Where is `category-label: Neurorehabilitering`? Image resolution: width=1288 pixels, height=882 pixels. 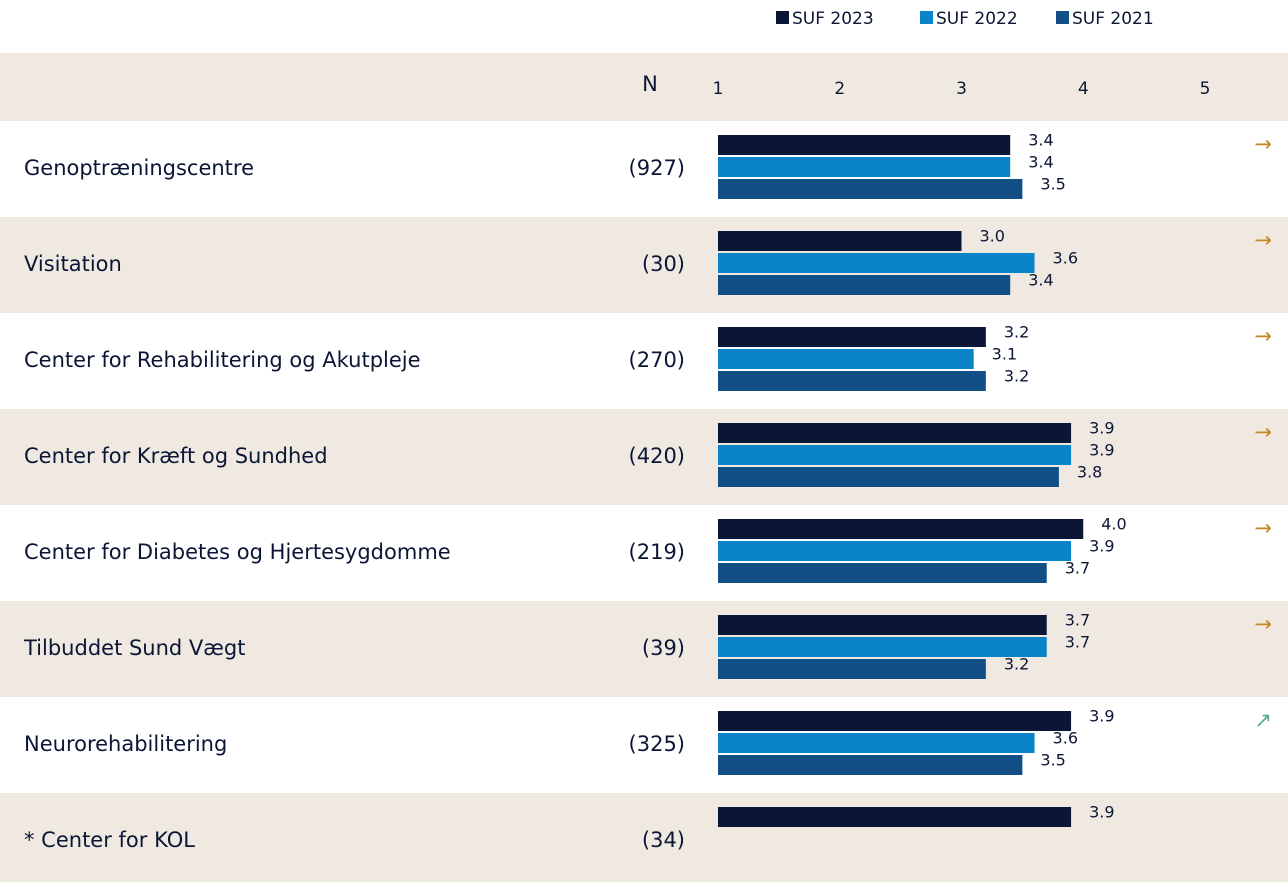 category-label: Neurorehabilitering is located at coordinates (125, 744).